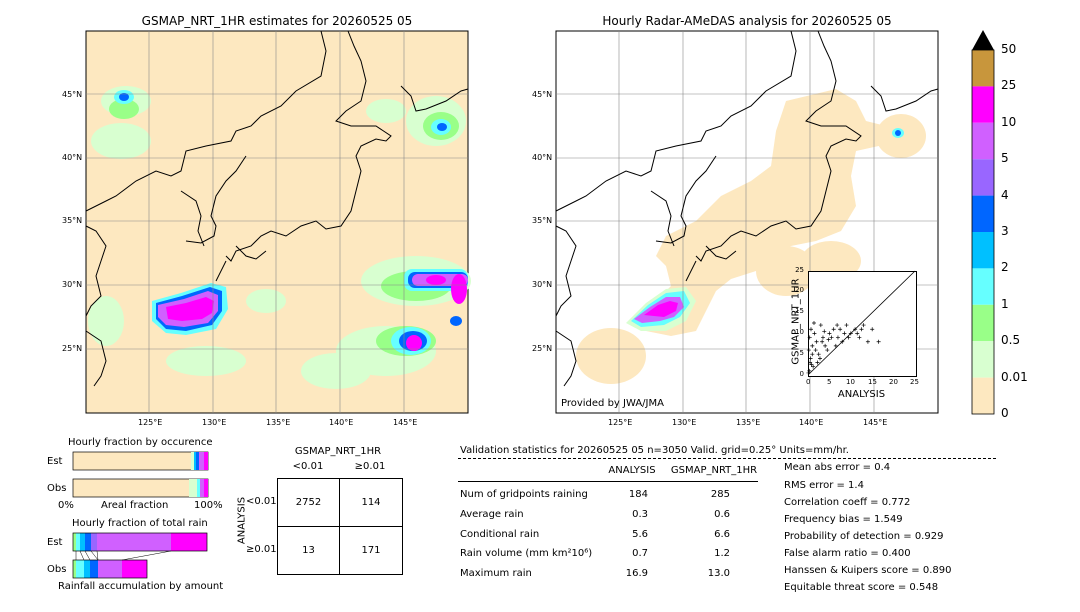  Describe the element at coordinates (843, 519) in the screenshot. I see `score-bias: Frequency bias = 1.549` at that location.